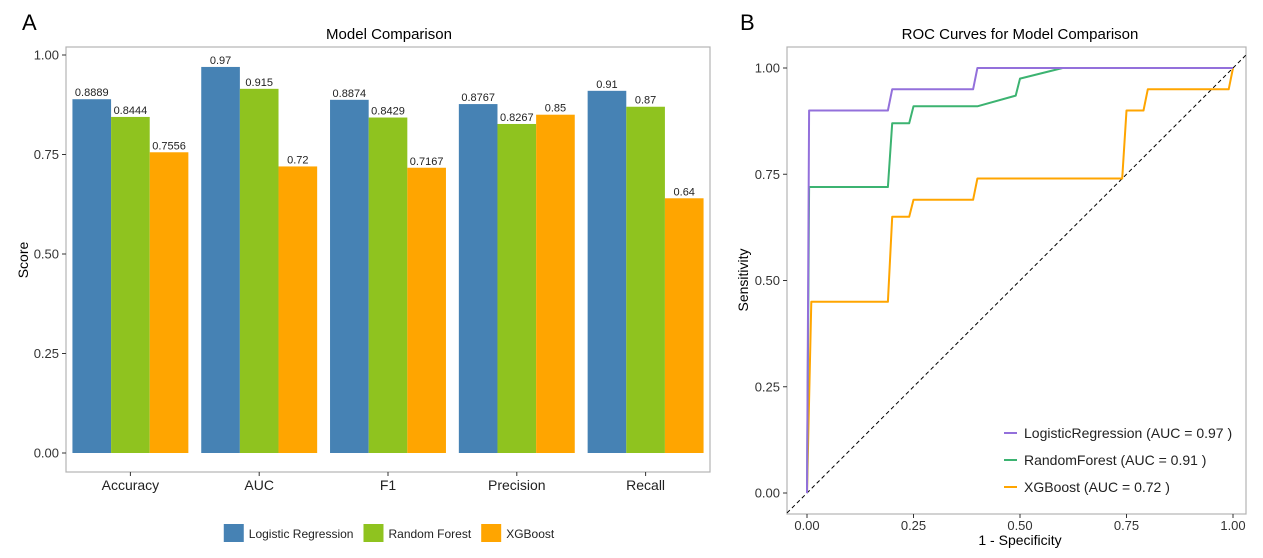 The image size is (1263, 558). What do you see at coordinates (806, 525) in the screenshot?
I see `x-tick-label: 0.00` at bounding box center [806, 525].